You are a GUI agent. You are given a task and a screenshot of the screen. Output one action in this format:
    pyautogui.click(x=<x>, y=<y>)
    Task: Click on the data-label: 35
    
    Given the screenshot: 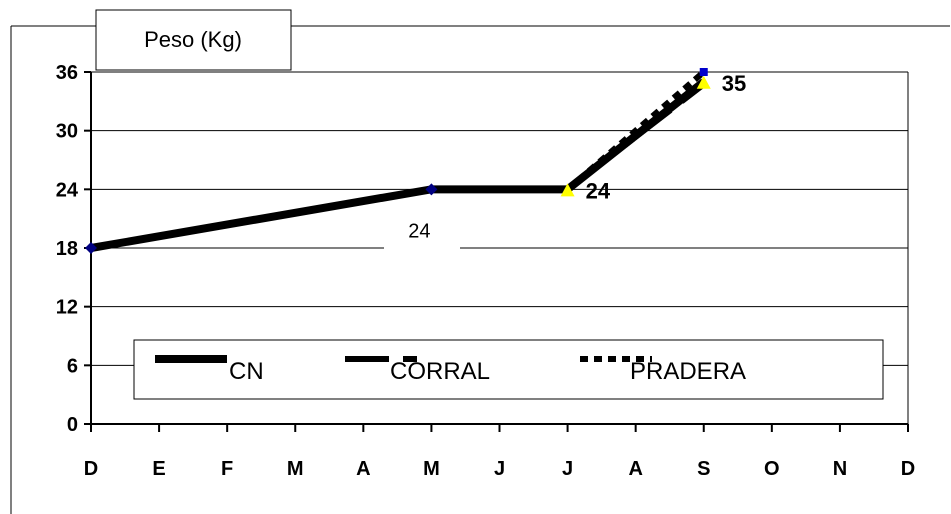 What is the action you would take?
    pyautogui.click(x=734, y=83)
    